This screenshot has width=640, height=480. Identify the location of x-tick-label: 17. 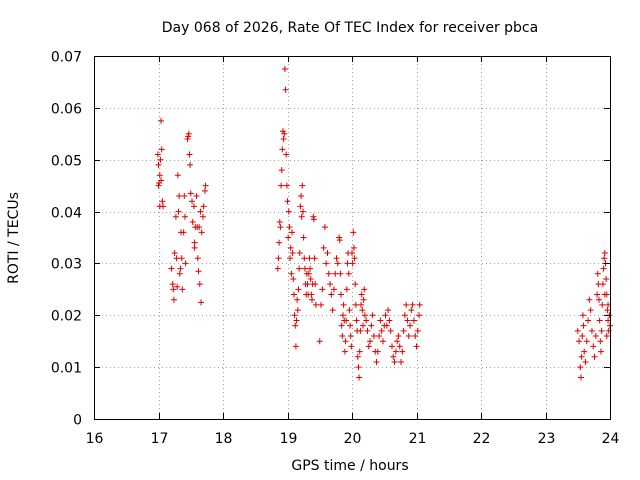
(160, 439).